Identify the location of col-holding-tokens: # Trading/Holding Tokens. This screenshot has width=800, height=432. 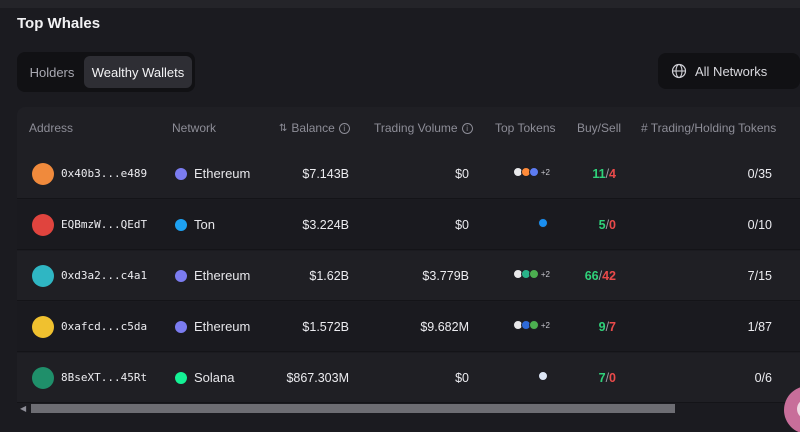
(709, 128).